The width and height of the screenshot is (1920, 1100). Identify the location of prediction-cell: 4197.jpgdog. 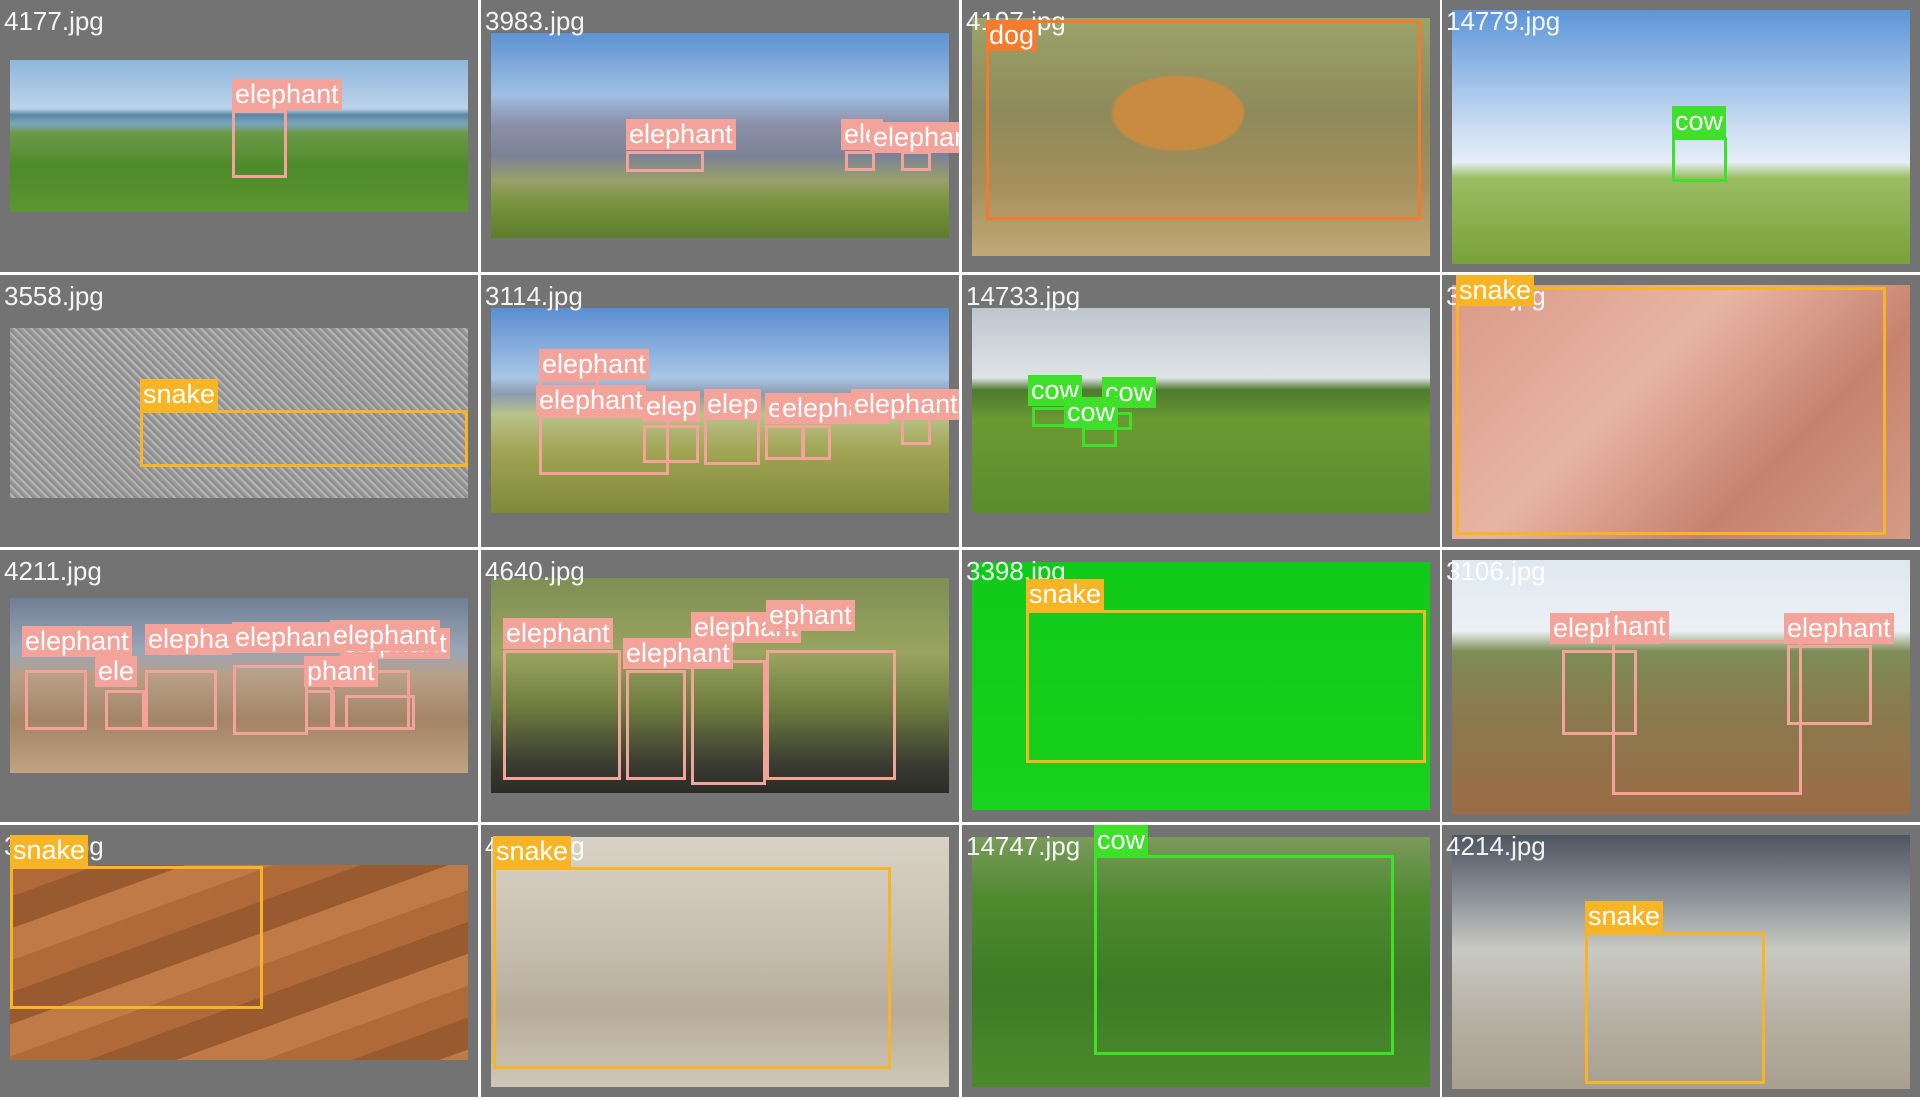
(1201, 136).